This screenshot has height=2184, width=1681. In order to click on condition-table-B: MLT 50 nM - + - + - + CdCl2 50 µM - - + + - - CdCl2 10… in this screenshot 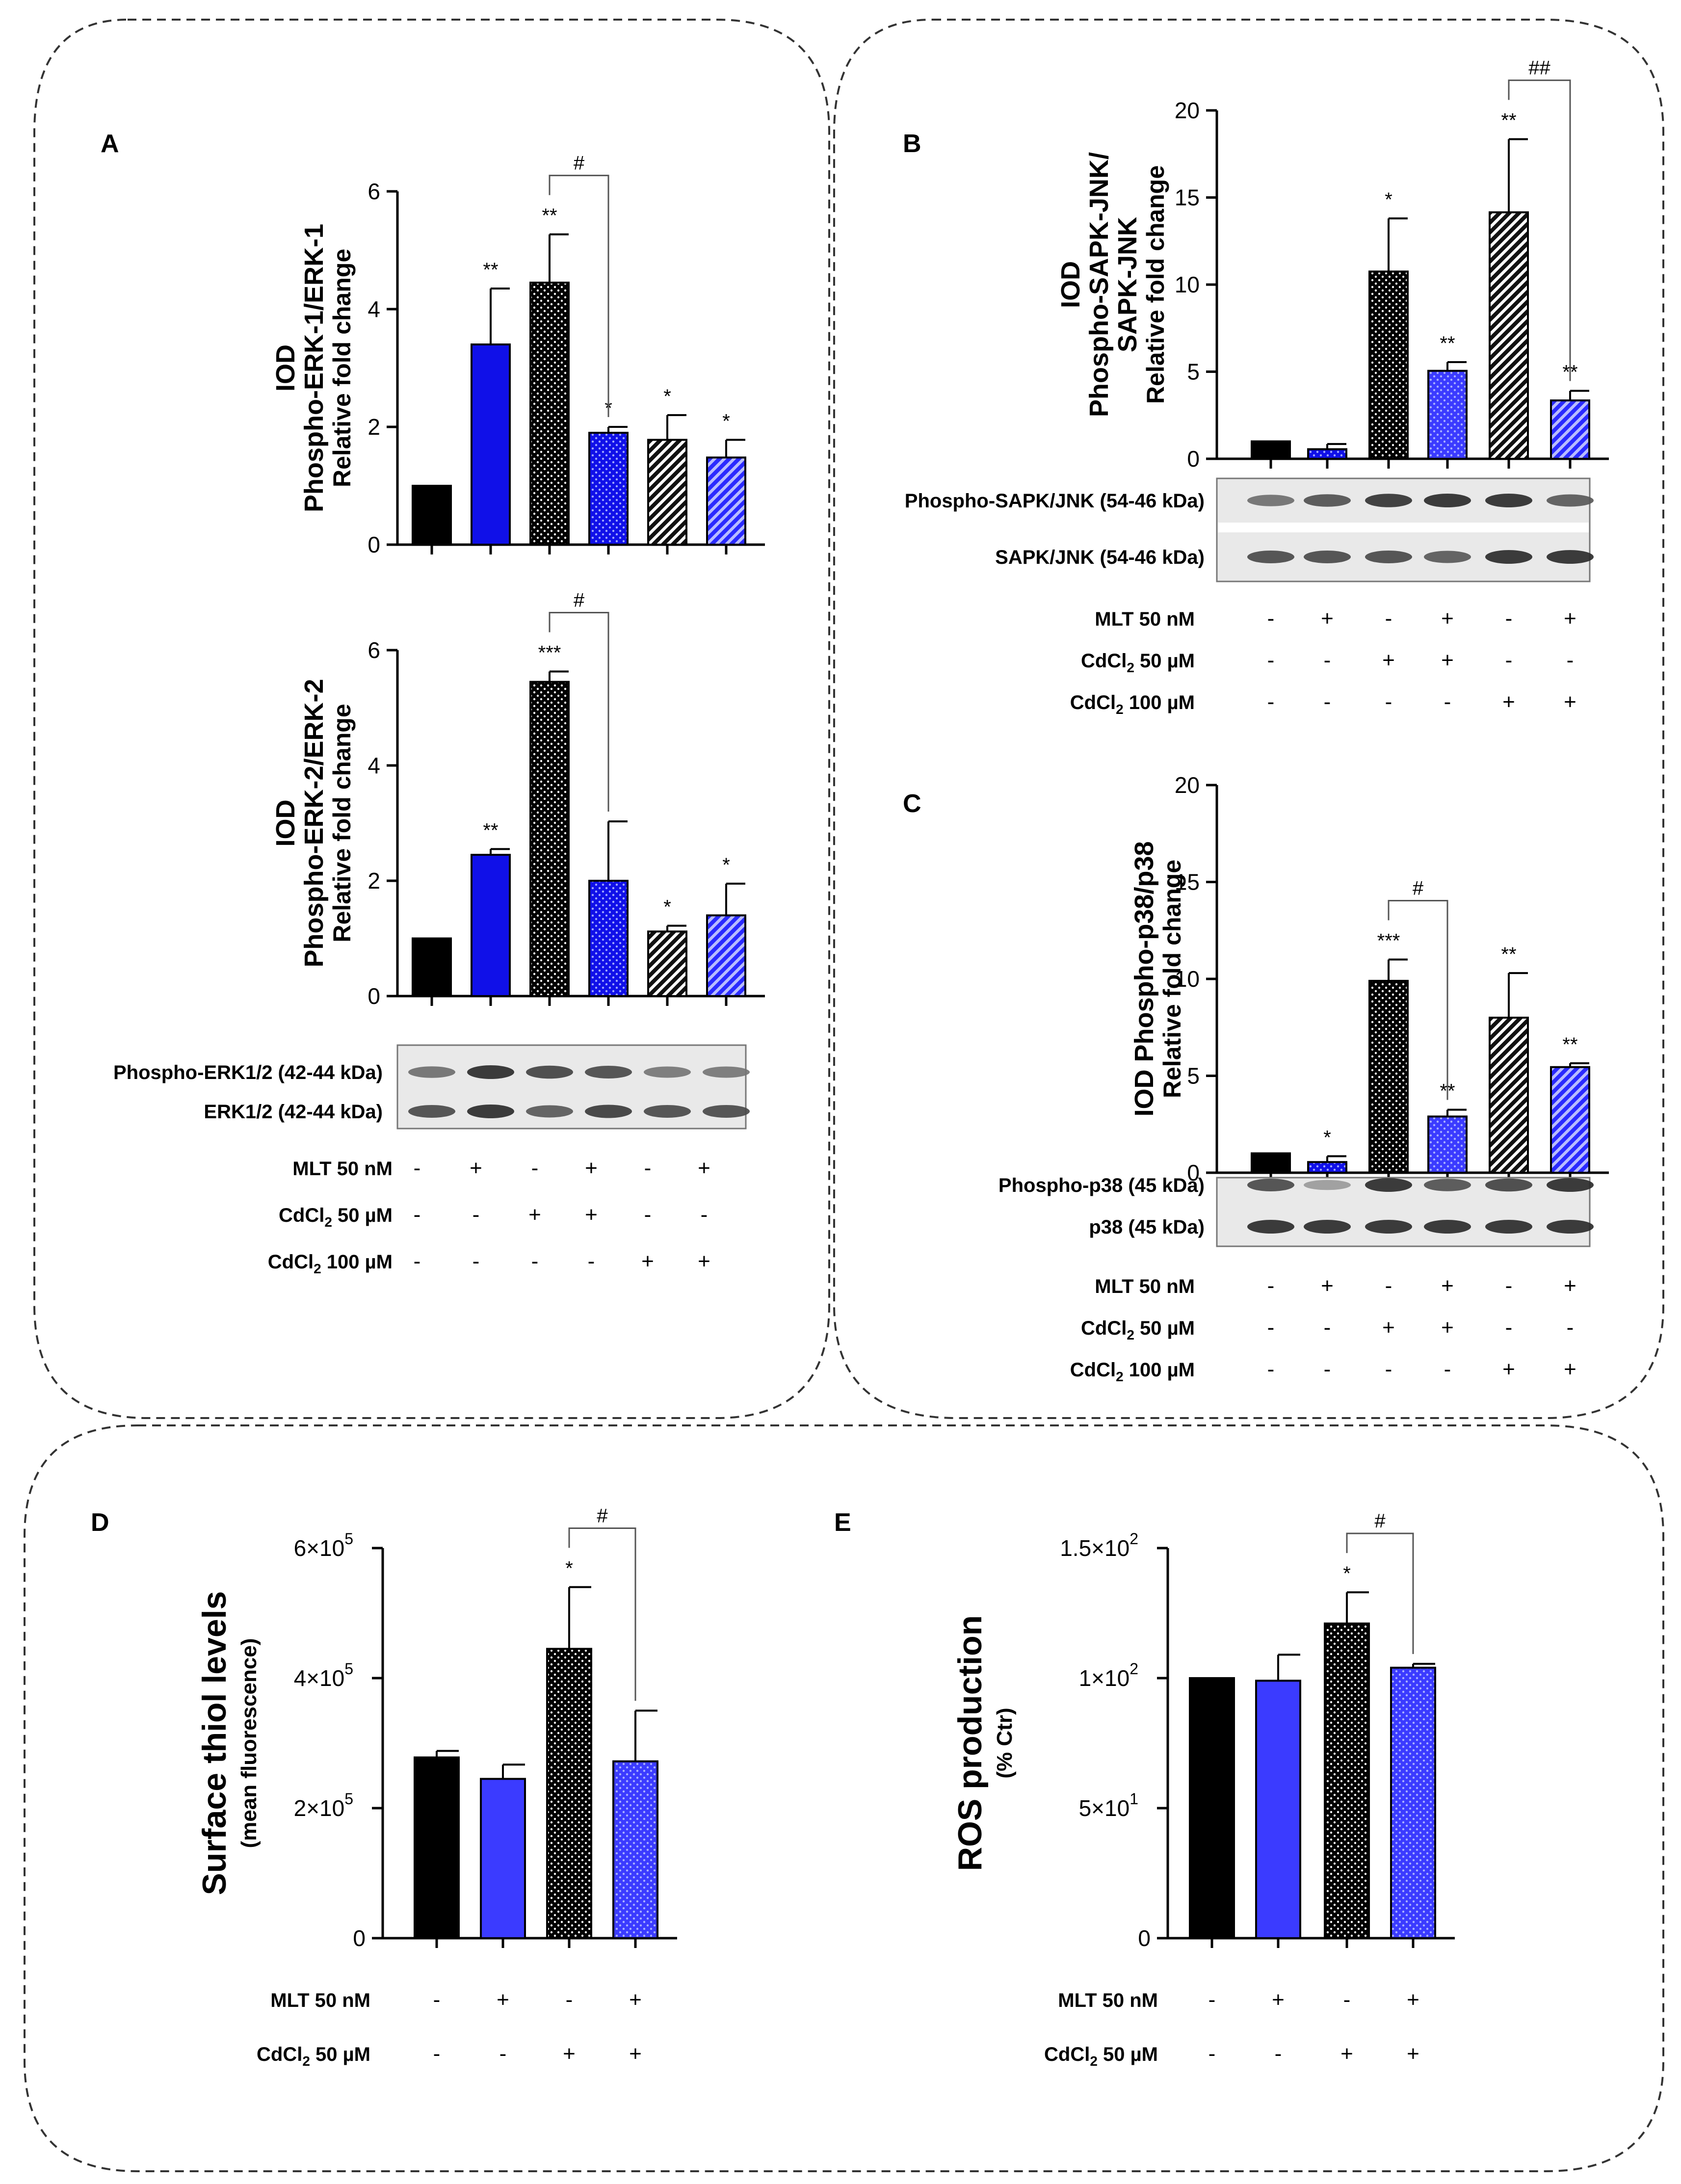, I will do `click(1323, 661)`.